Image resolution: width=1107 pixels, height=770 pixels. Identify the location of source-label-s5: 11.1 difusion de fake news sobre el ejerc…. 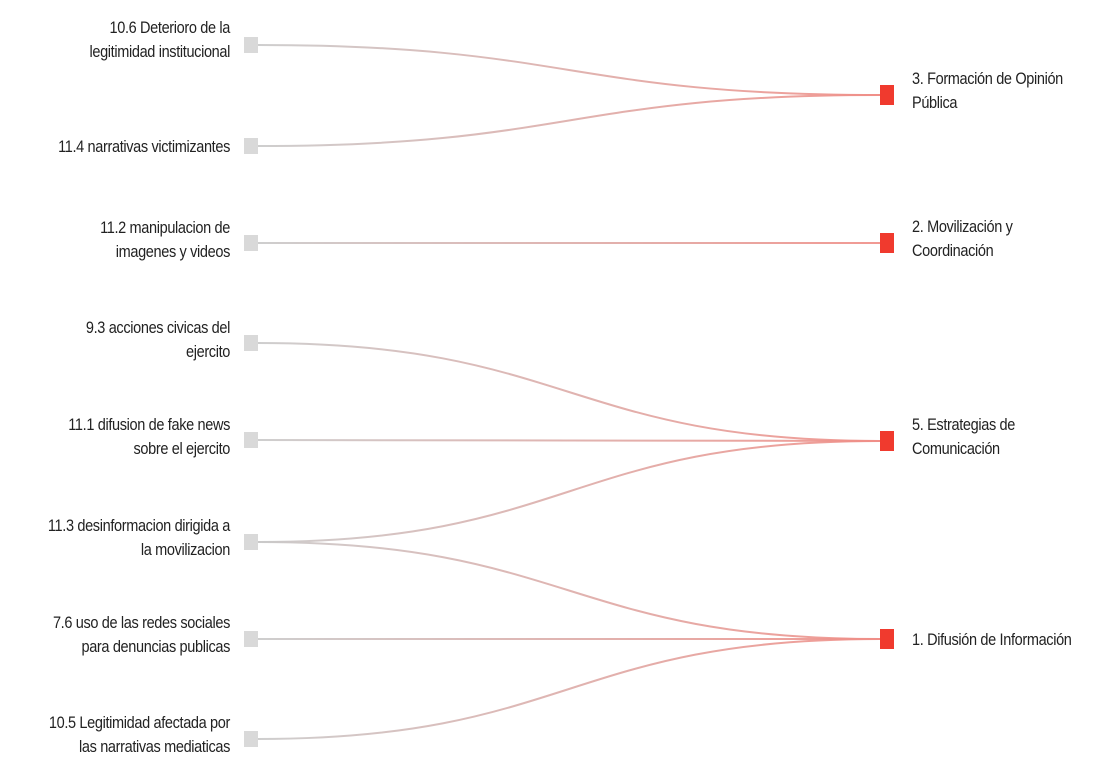
(149, 437).